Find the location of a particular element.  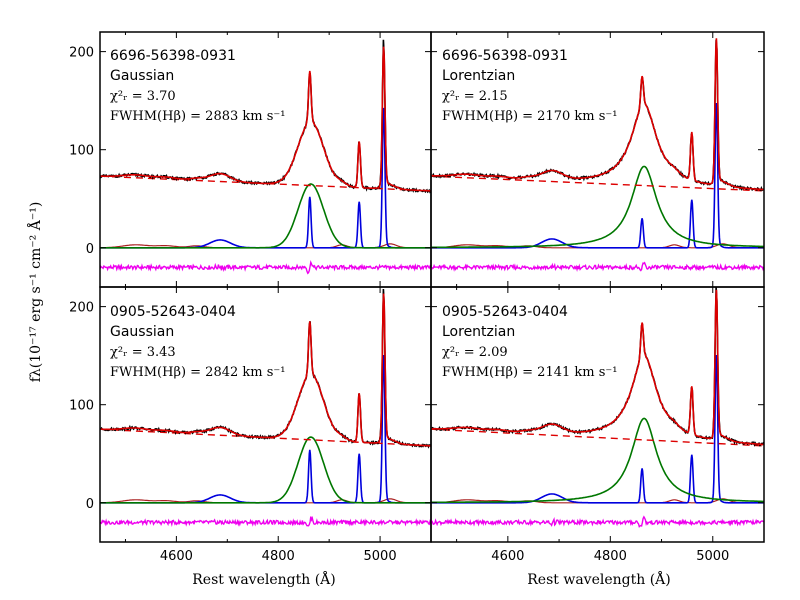

panel-chi2: χ²ᵣ = 3.70 is located at coordinates (143, 96).